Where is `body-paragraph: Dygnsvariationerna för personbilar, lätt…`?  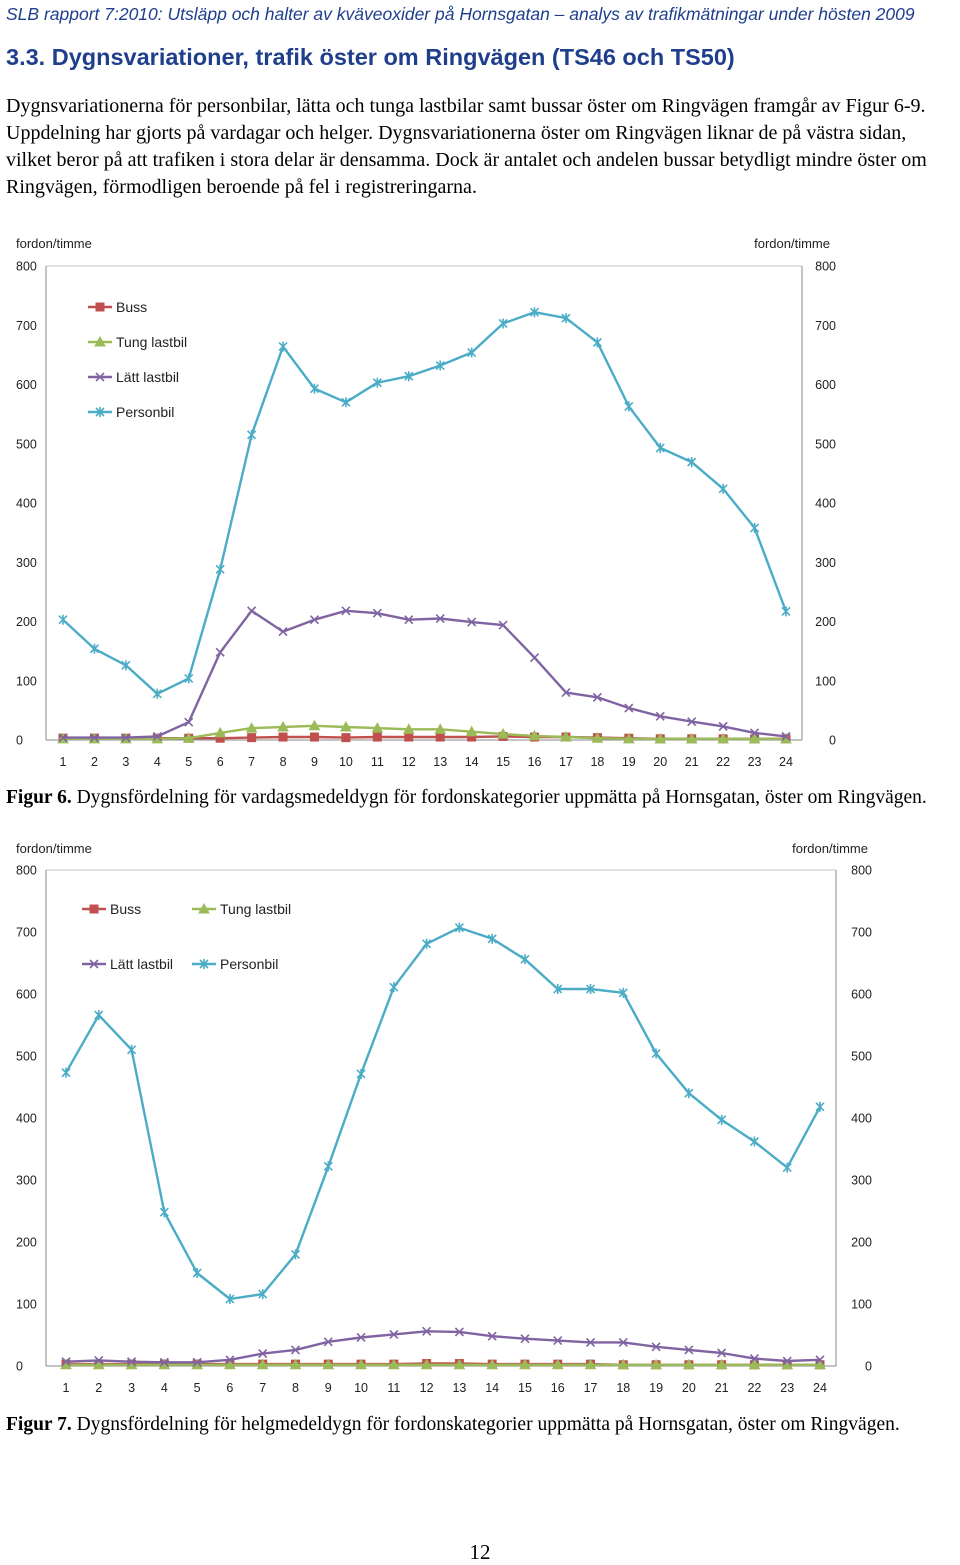
body-paragraph: Dygnsvariationerna för personbilar, lätt… is located at coordinates (466, 146).